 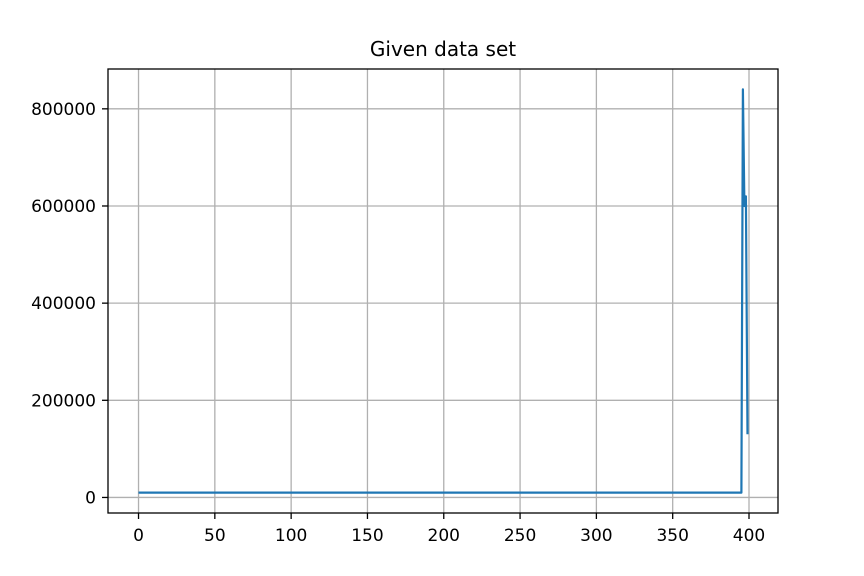 I want to click on x-tick-label: 150, so click(x=367, y=536).